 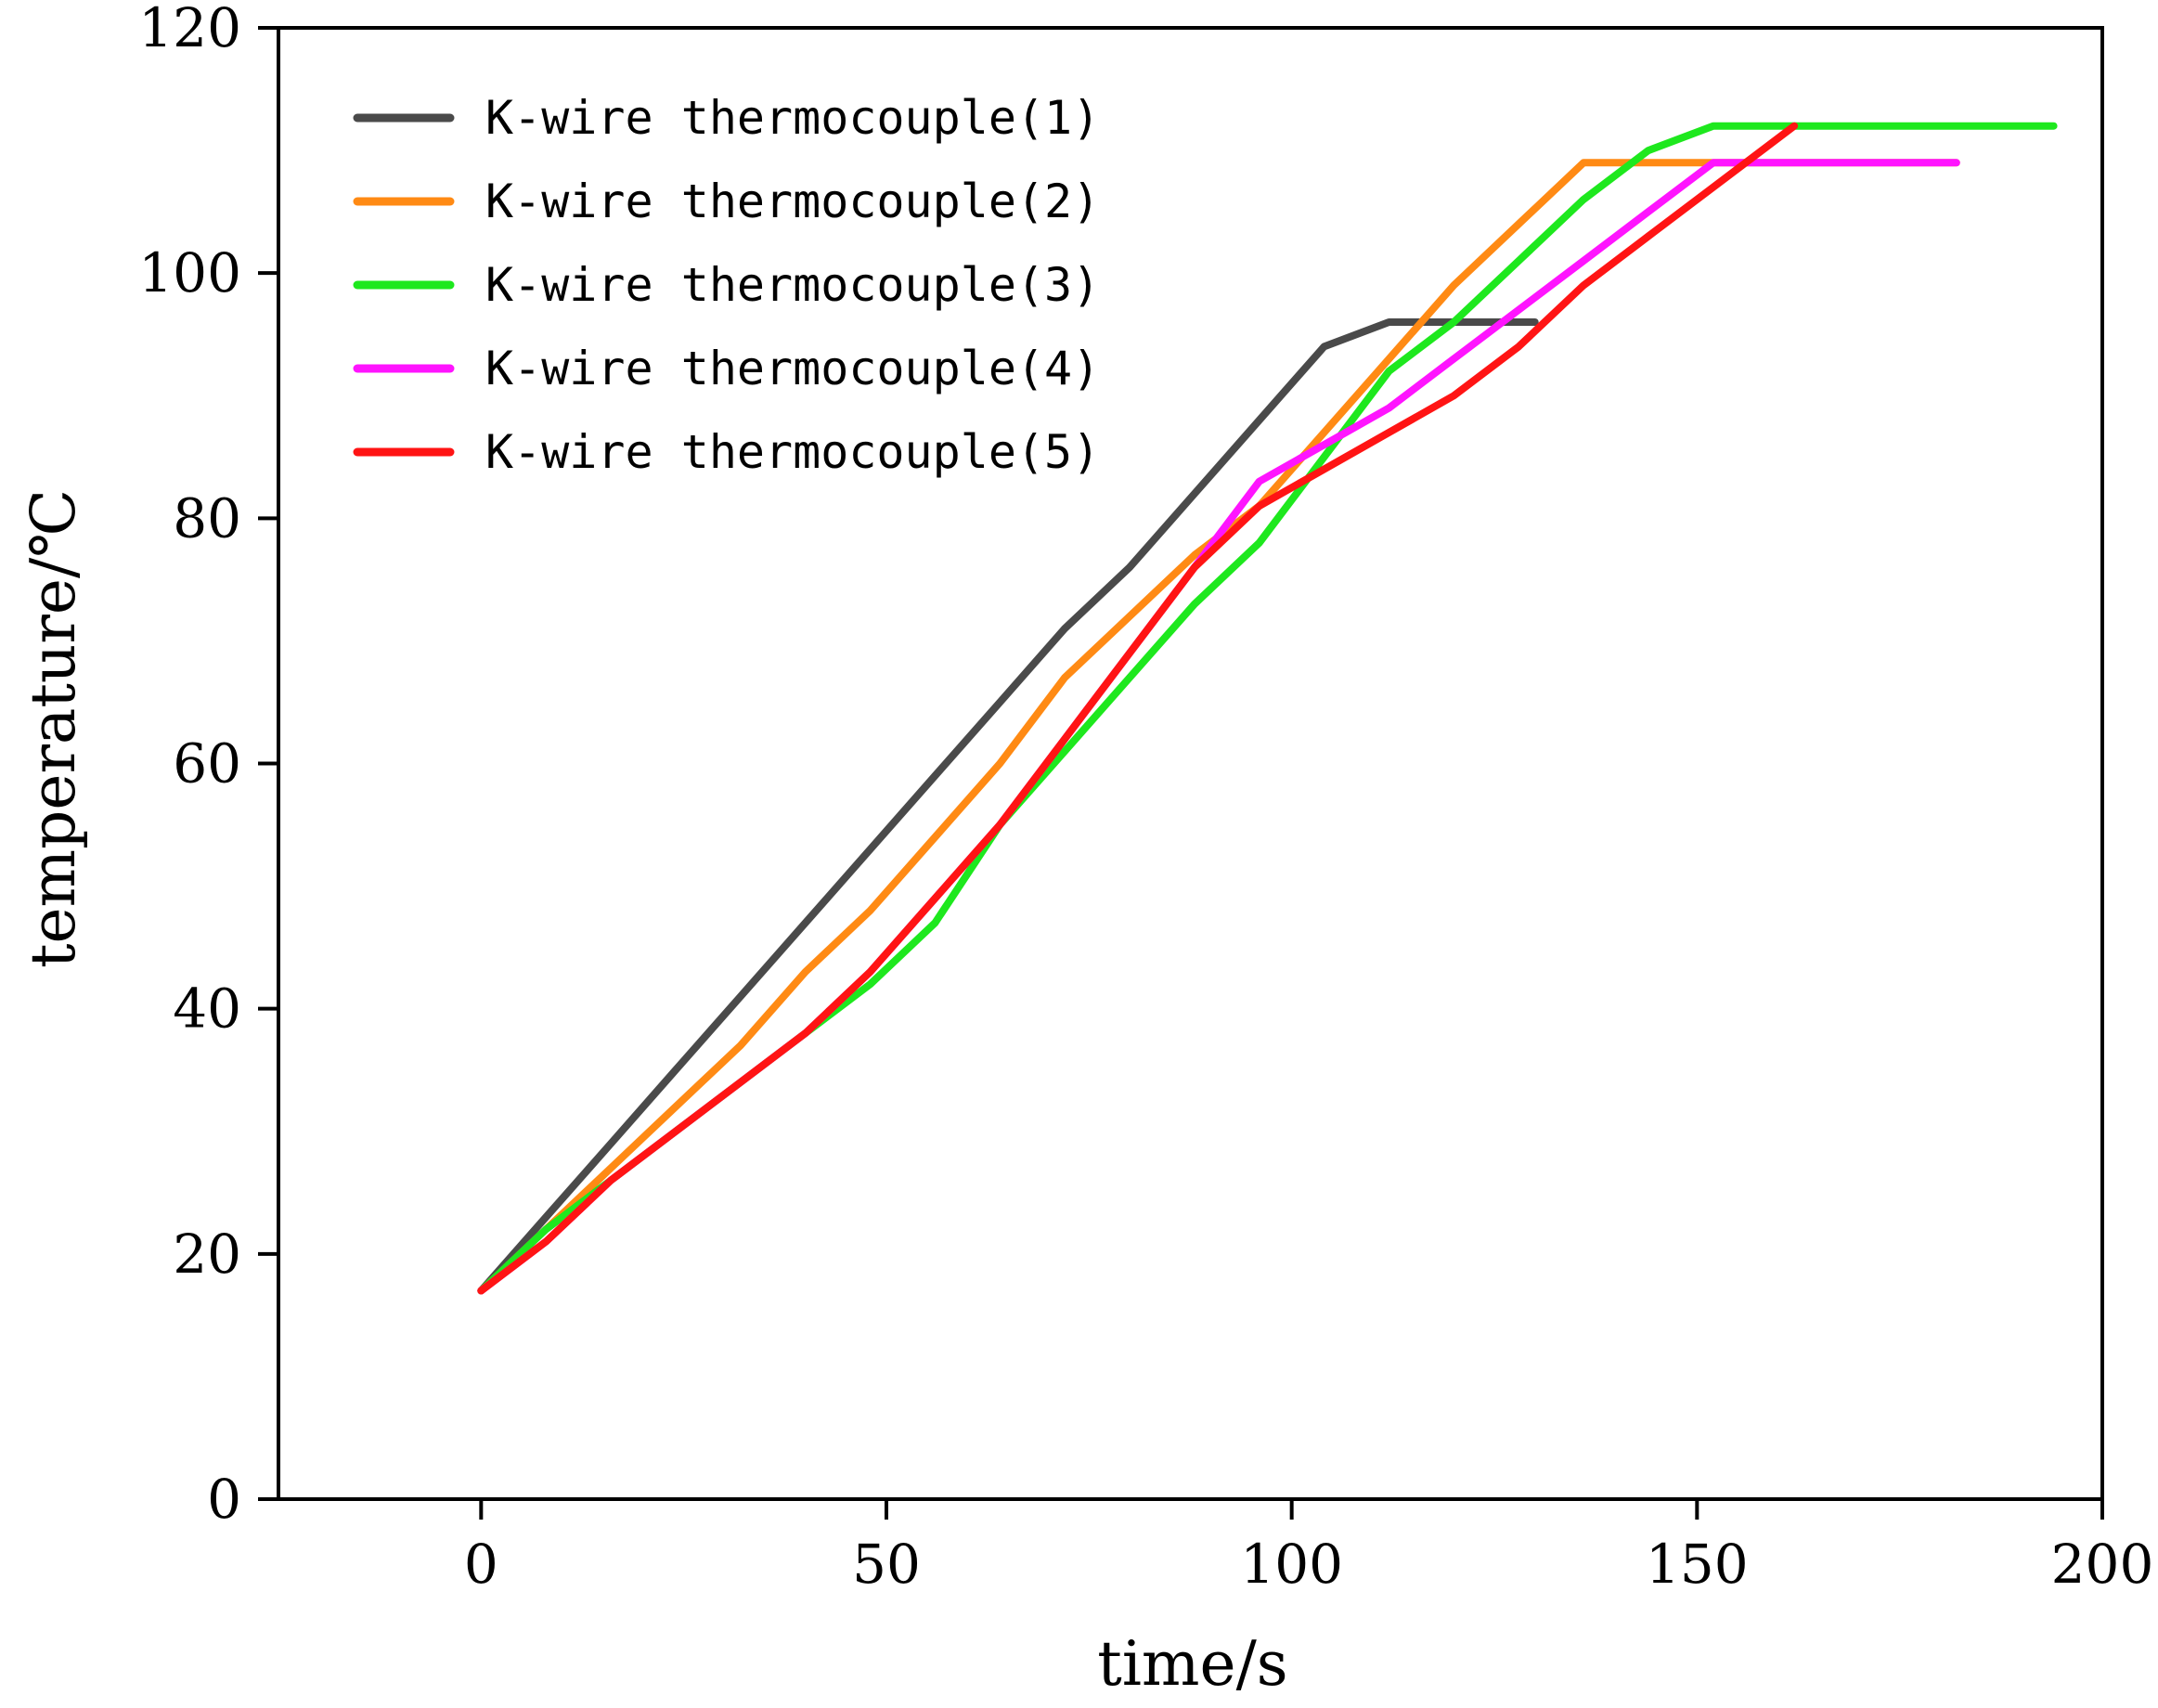 I want to click on y-tick-label: 120, so click(x=189, y=30).